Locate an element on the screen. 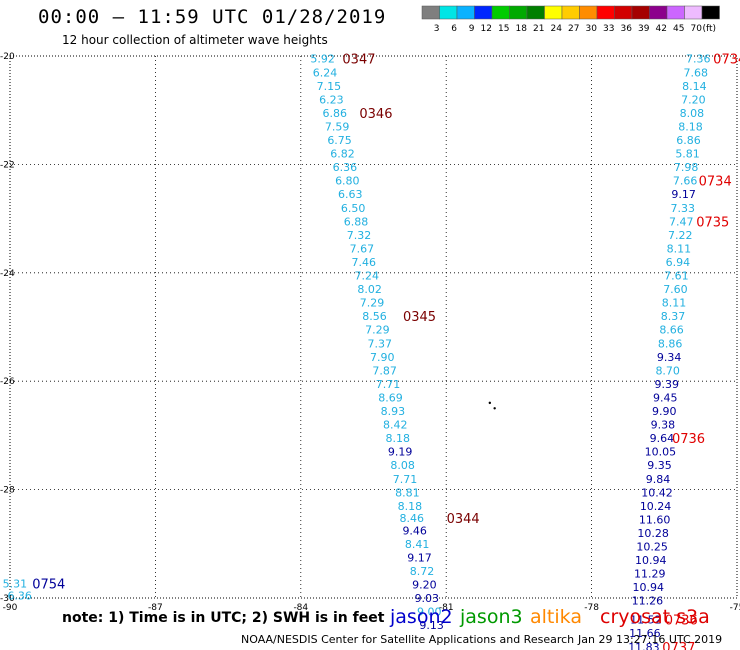 The width and height of the screenshot is (740, 650). legend-tick-label: 70 is located at coordinates (697, 29).